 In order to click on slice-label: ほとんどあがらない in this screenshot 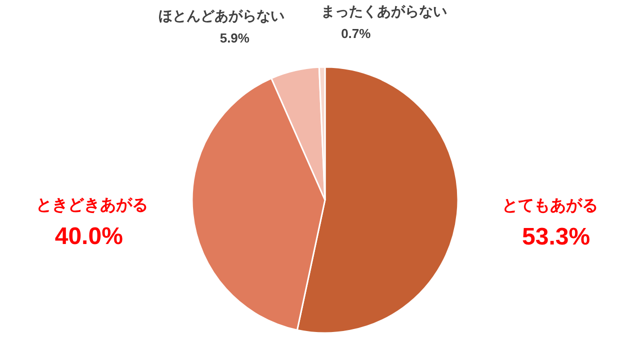, I will do `click(221, 16)`.